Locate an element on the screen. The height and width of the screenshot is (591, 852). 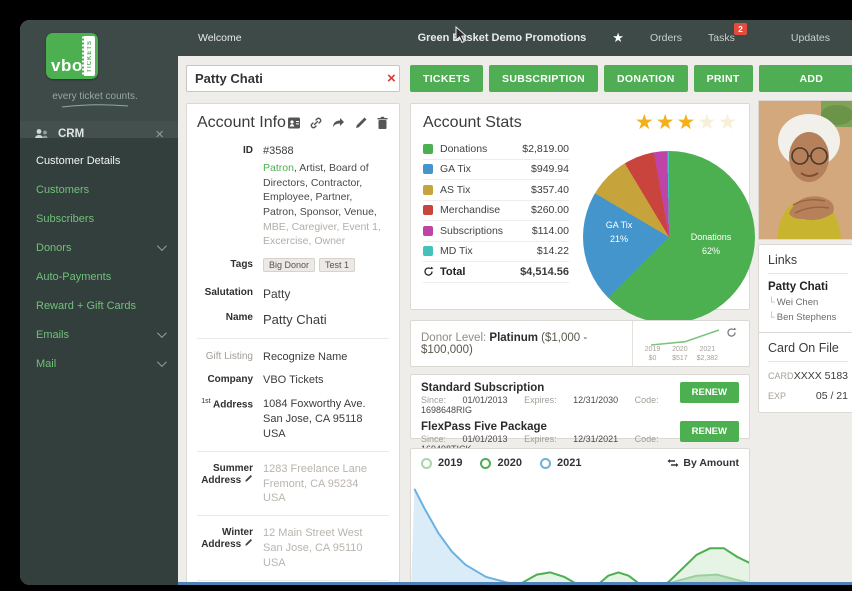
sidebar-item-customers: Customers is located at coordinates (63, 189).